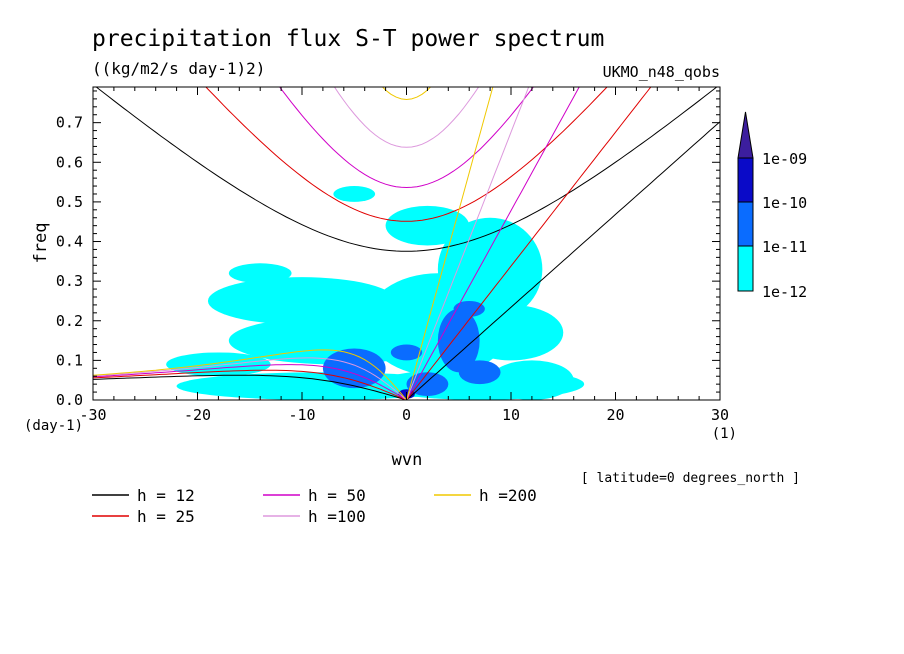 Image resolution: width=904 pixels, height=654 pixels. Describe the element at coordinates (69, 242) in the screenshot. I see `y-tick-label: 0.4` at that location.